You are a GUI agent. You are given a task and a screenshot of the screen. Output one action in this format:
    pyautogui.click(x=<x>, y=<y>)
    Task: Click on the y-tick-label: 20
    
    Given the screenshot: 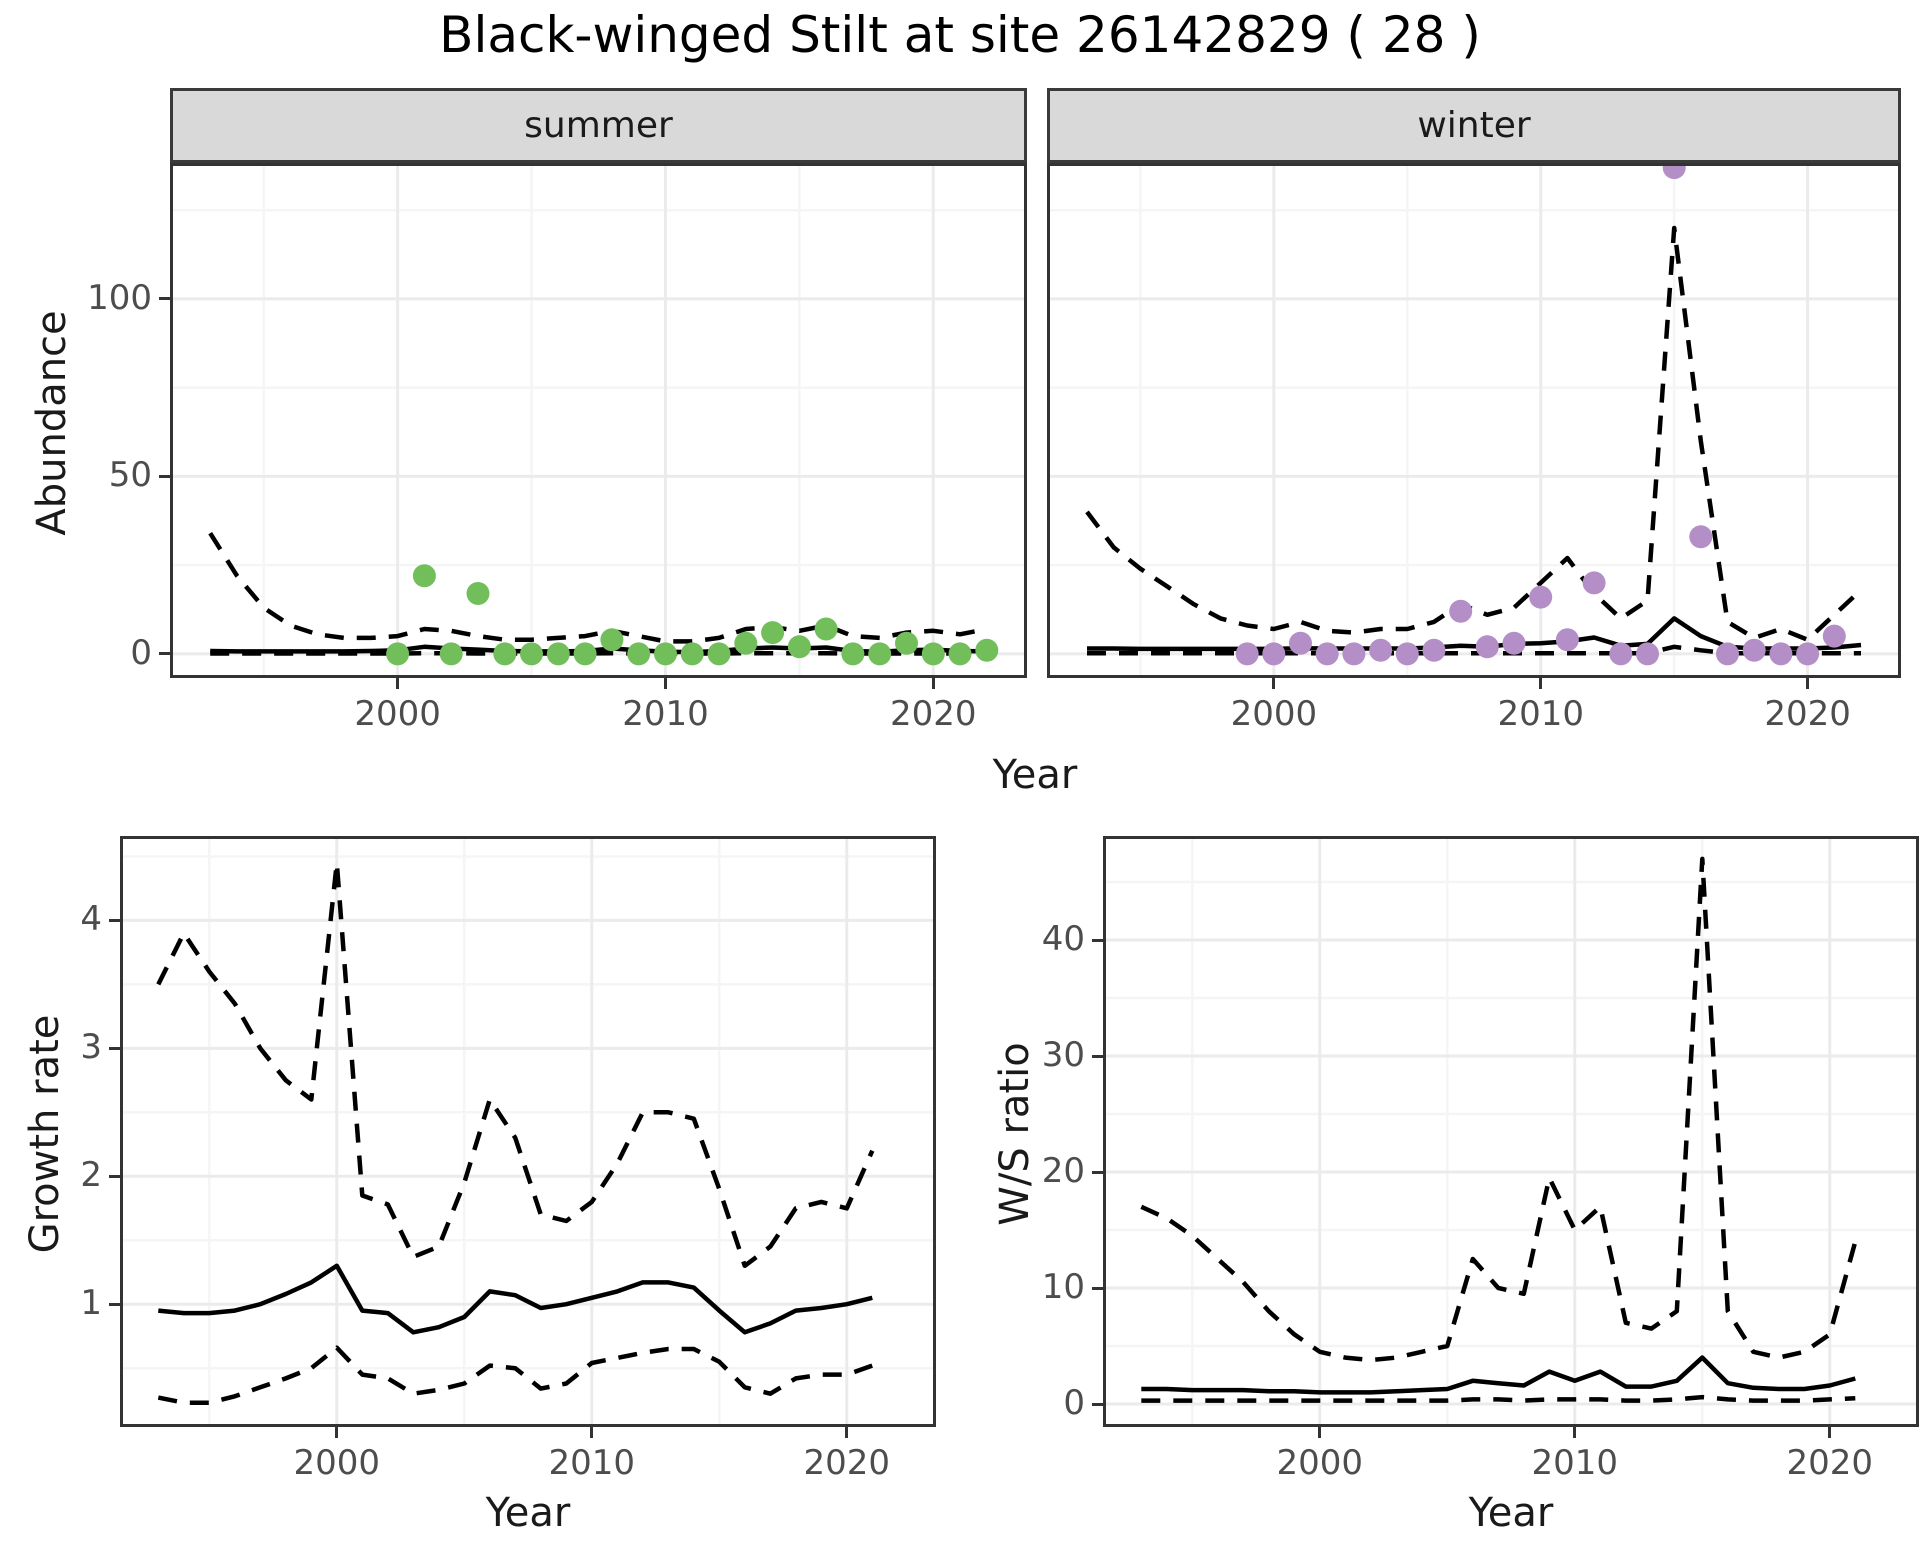 What is the action you would take?
    pyautogui.click(x=1063, y=1171)
    